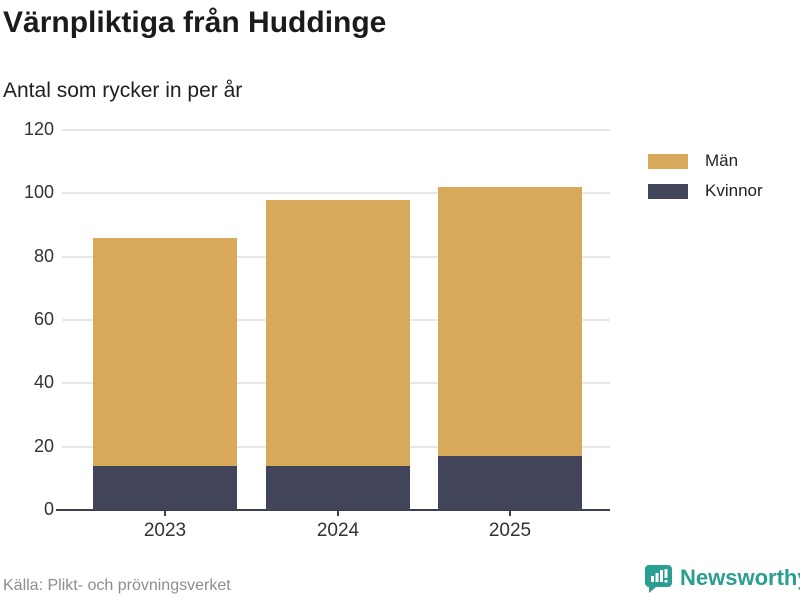 Image resolution: width=800 pixels, height=600 pixels. What do you see at coordinates (333, 510) in the screenshot?
I see `x-axis-line` at bounding box center [333, 510].